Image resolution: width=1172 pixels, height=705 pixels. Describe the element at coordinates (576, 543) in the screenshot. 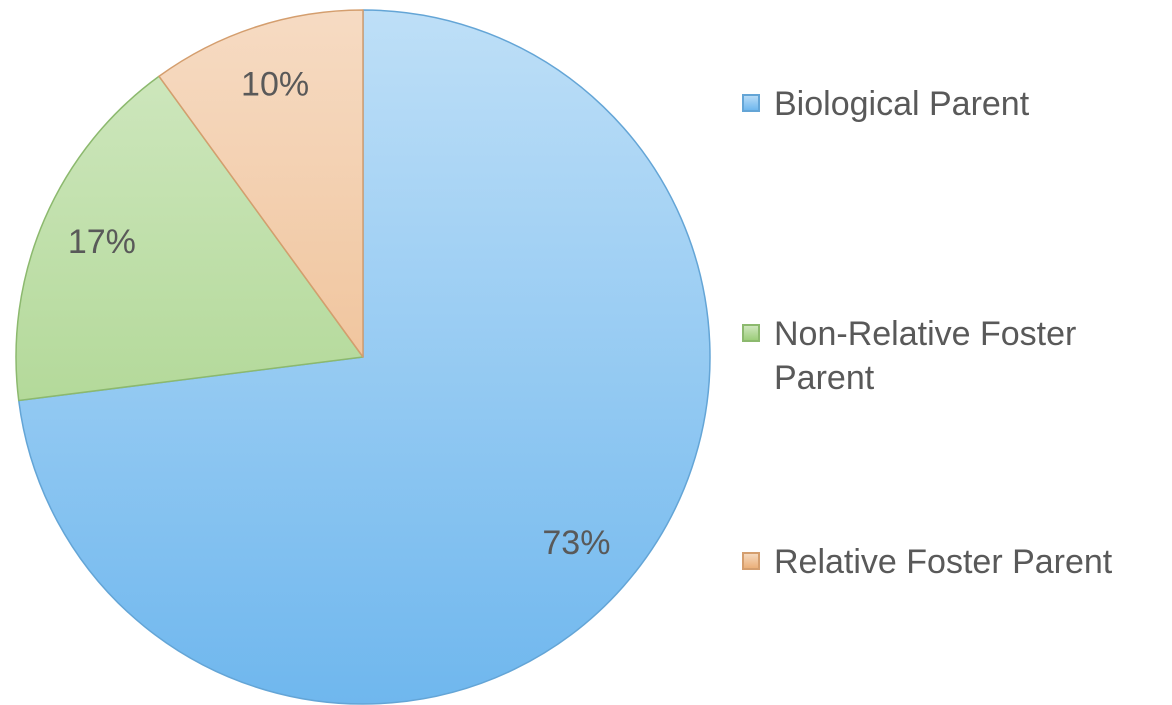

I see `data-label: 73%` at that location.